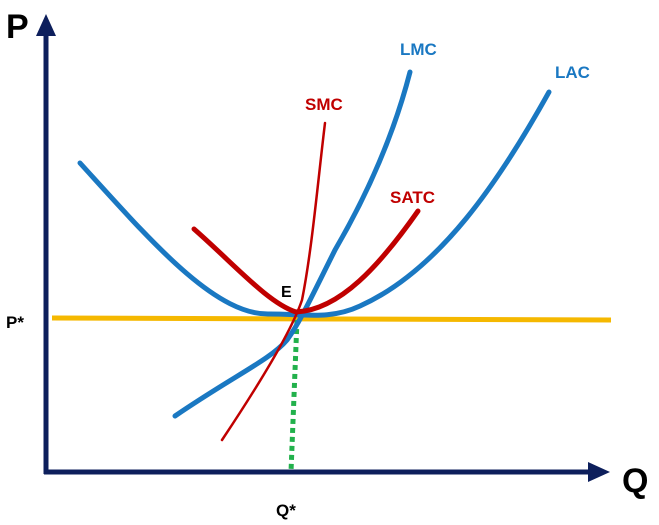 This screenshot has height=525, width=659. I want to click on x-axis-arrow, so click(599, 472).